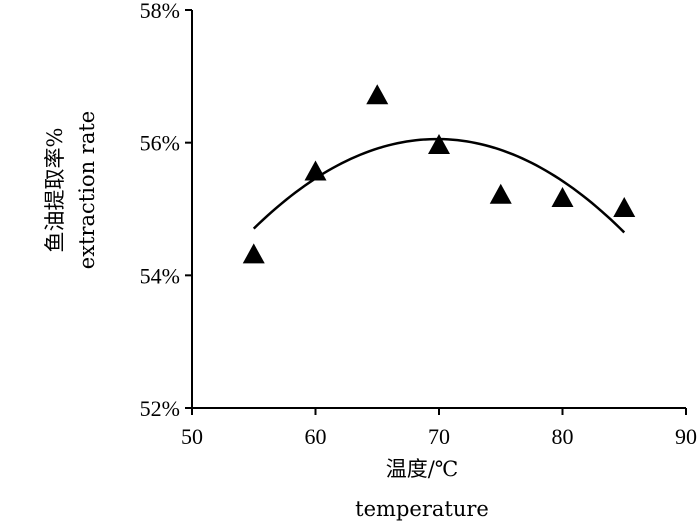 Image resolution: width=700 pixels, height=523 pixels. What do you see at coordinates (160, 408) in the screenshot?
I see `y-tick-label: 52%` at bounding box center [160, 408].